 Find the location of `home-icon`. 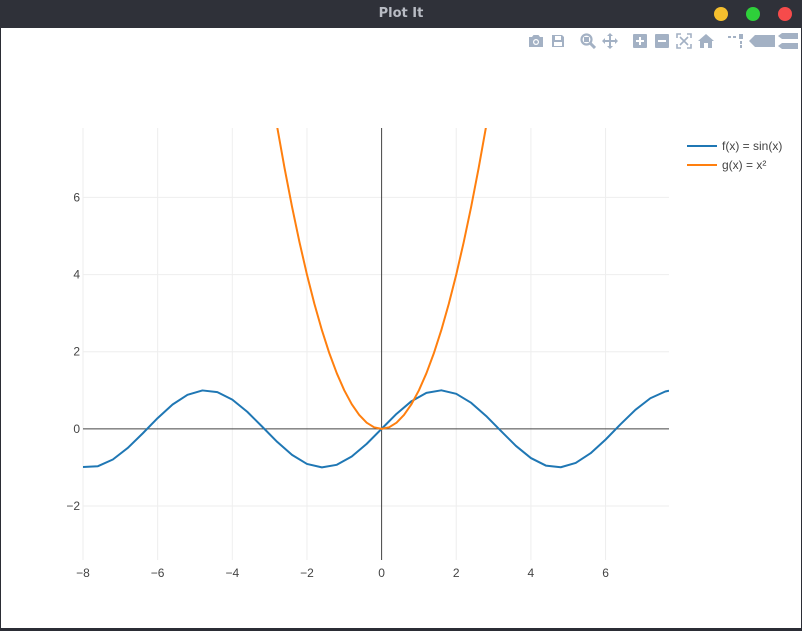

home-icon is located at coordinates (706, 41).